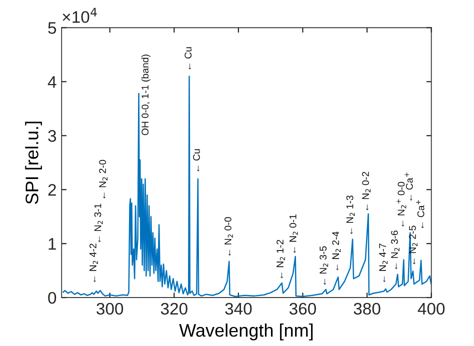 The width and height of the screenshot is (474, 346). I want to click on annotation: ← N$_{2}$ 0-1, so click(293, 233).